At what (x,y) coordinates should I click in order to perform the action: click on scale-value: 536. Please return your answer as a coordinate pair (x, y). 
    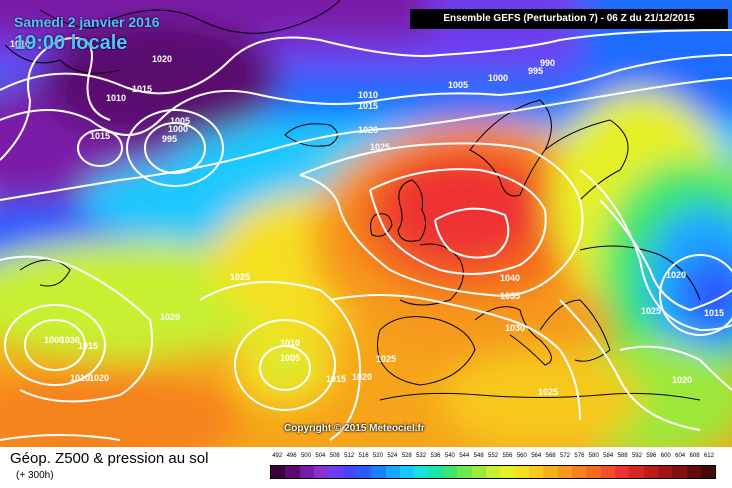
    Looking at the image, I should click on (435, 456).